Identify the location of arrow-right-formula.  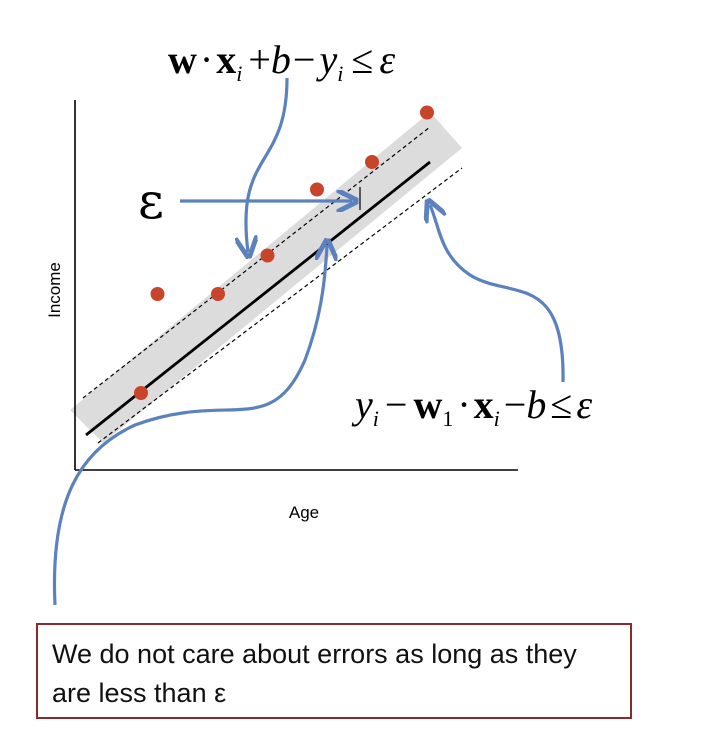
(497, 294).